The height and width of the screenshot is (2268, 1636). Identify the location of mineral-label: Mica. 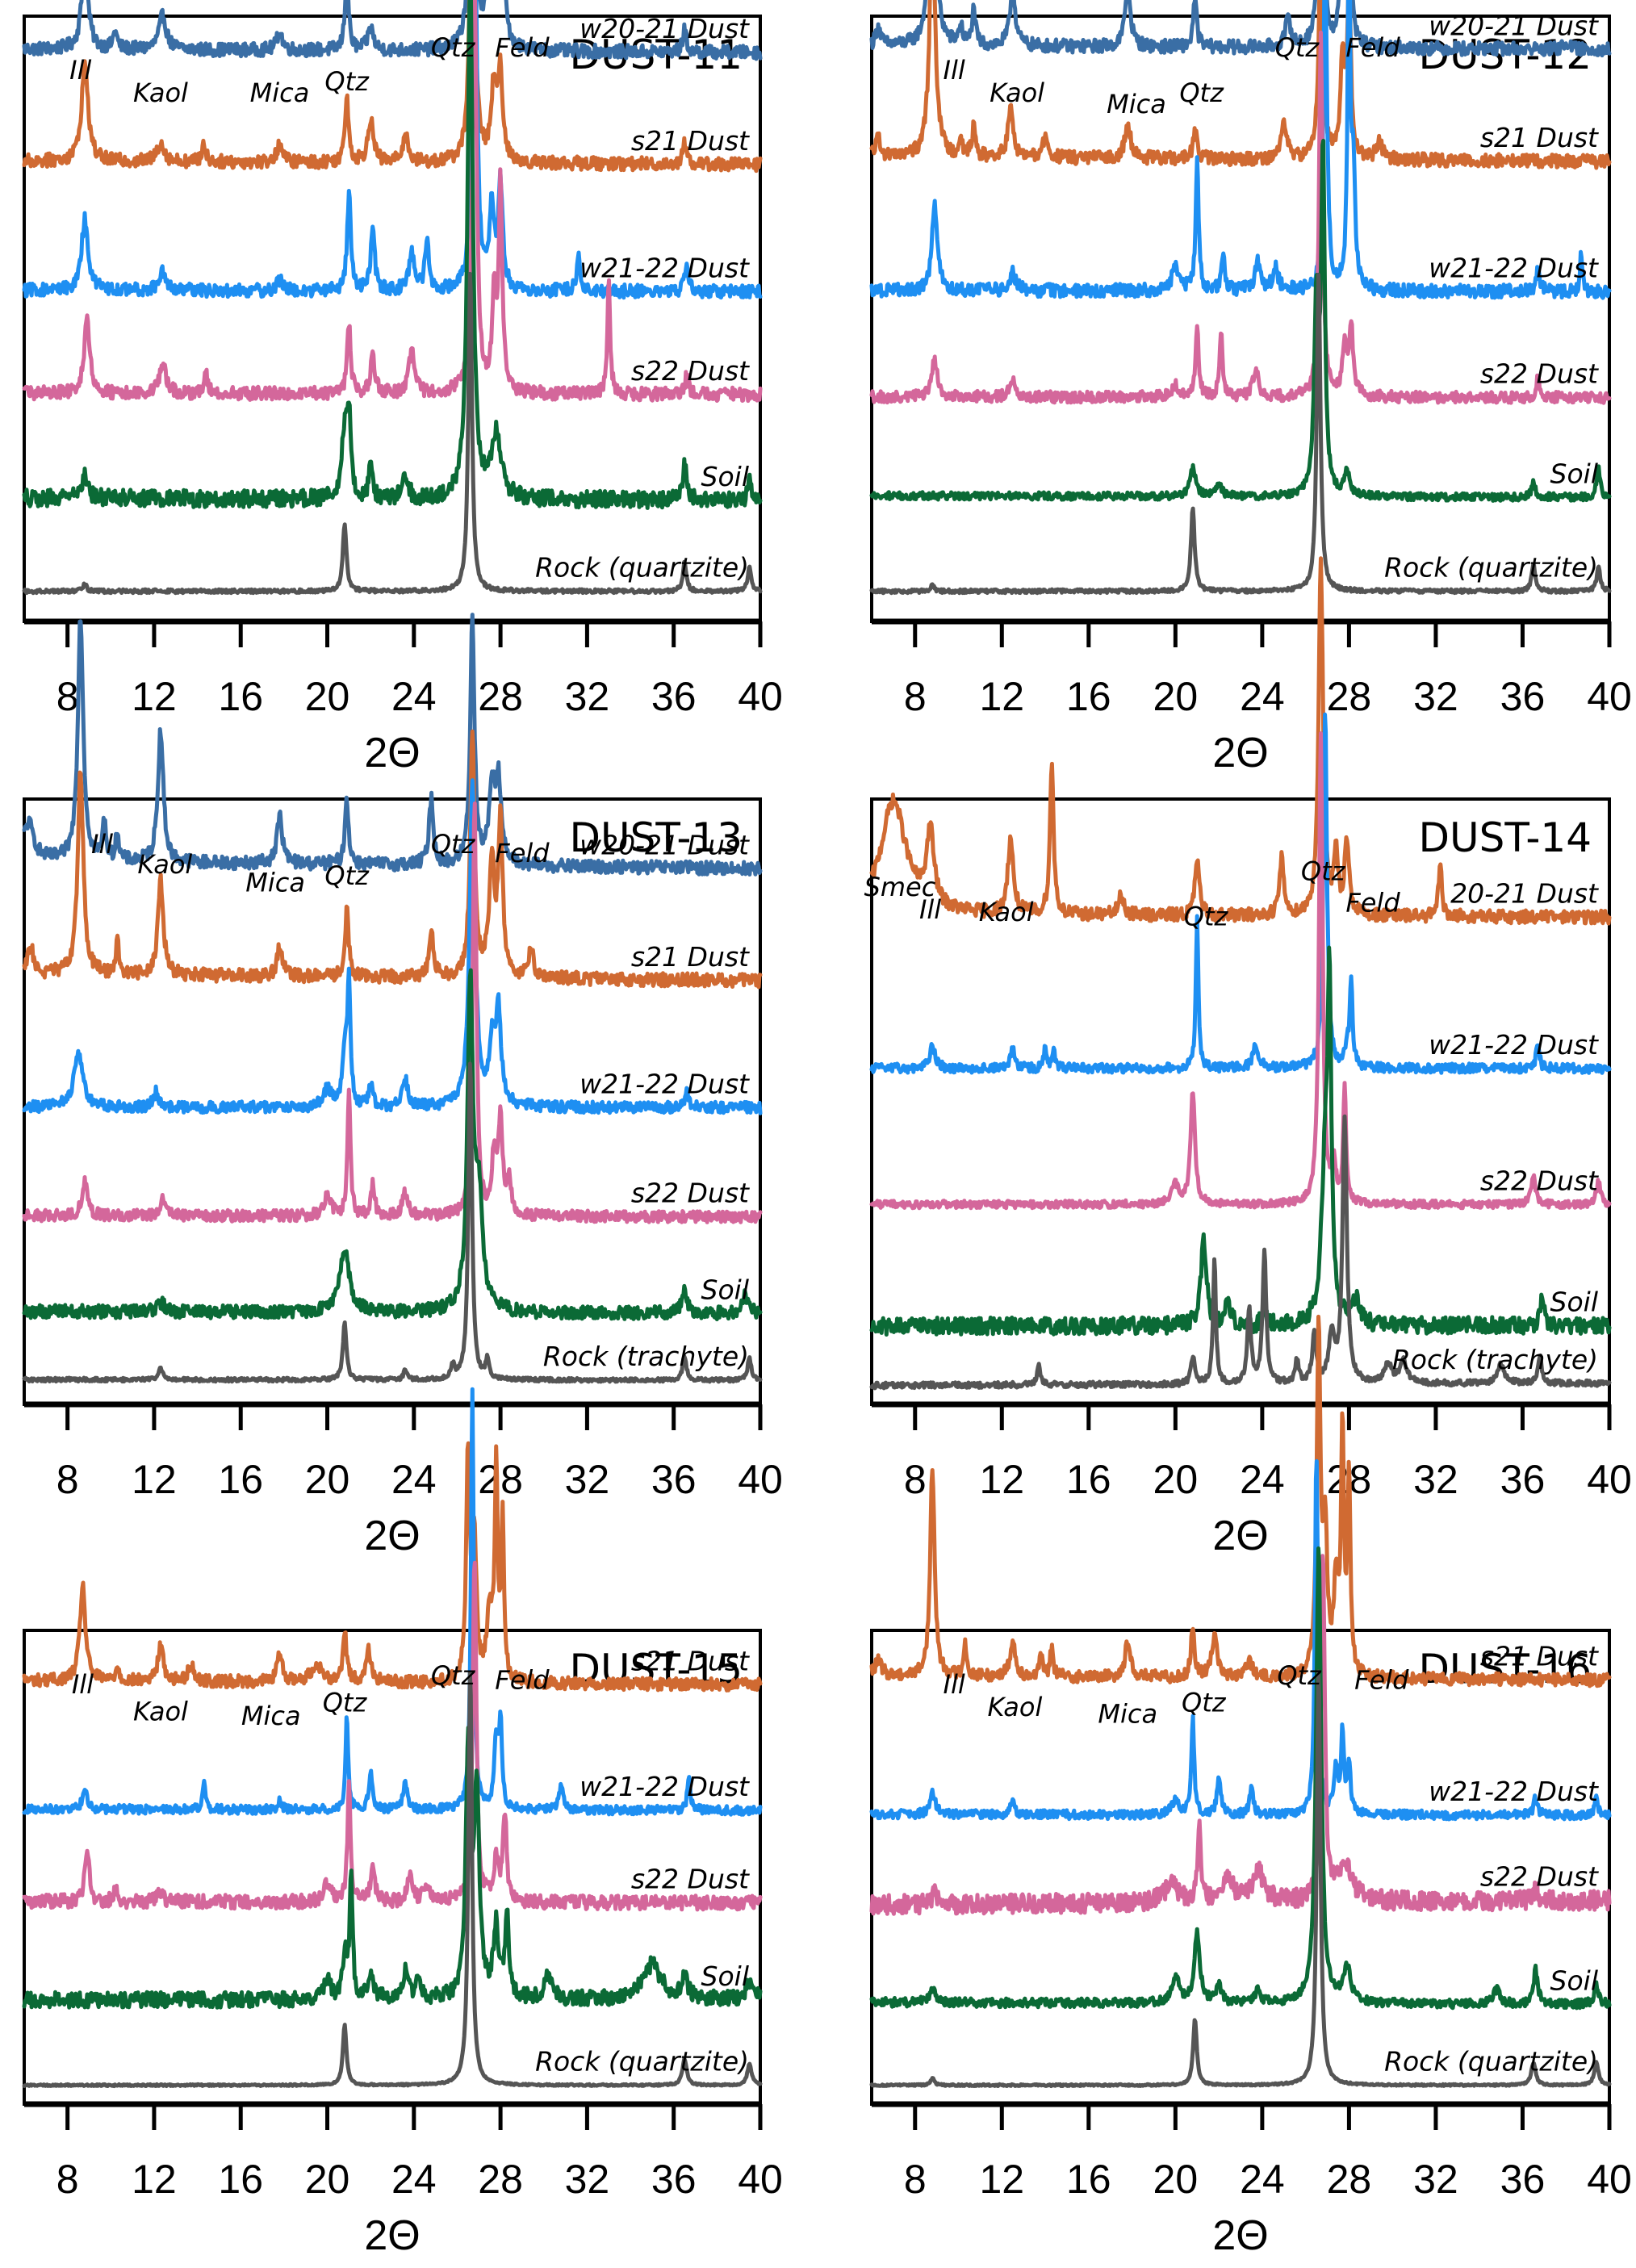
(271, 1716).